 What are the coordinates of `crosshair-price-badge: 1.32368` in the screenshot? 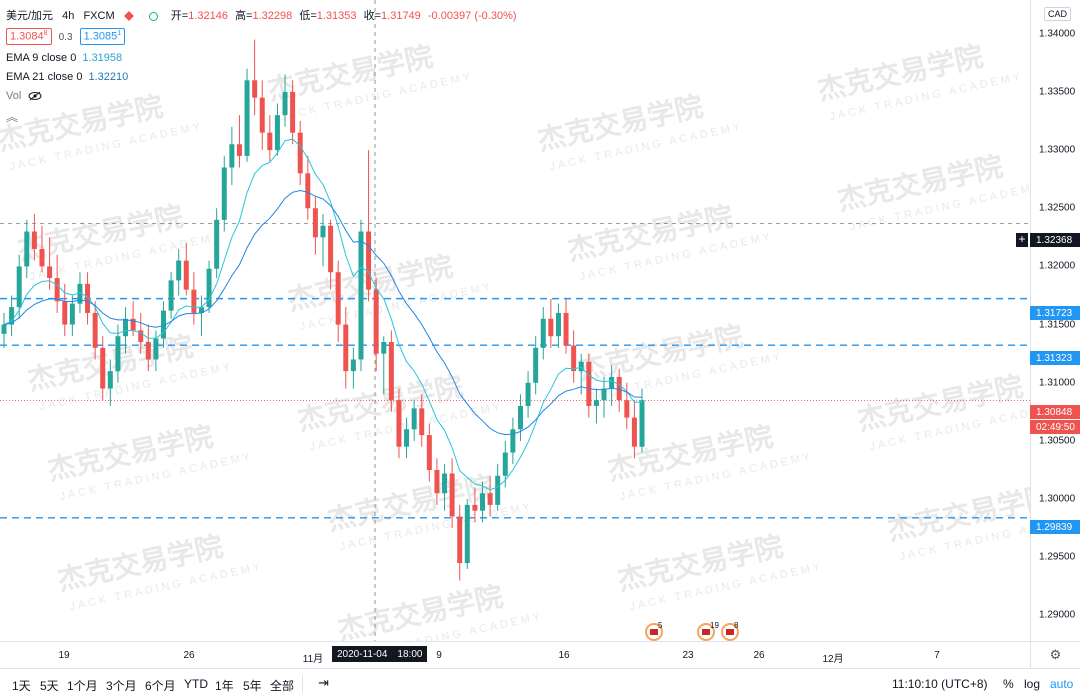 It's located at (1055, 240).